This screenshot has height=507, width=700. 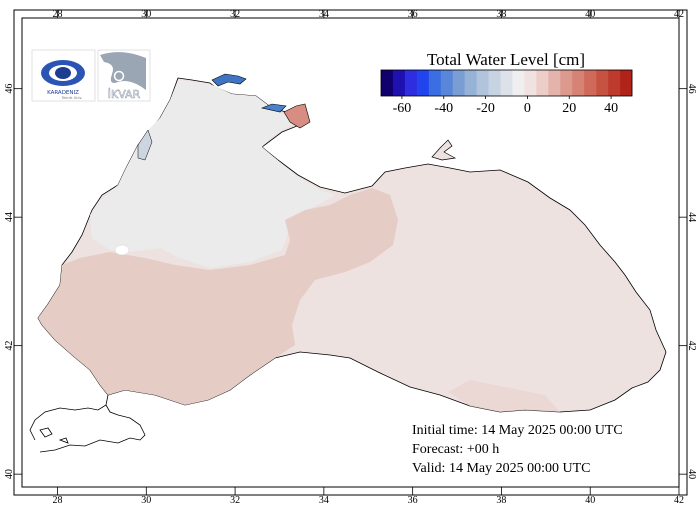 I want to click on legend: Total Water Level [cm] -60 -40 -20 0 20 40, so click(x=506, y=83).